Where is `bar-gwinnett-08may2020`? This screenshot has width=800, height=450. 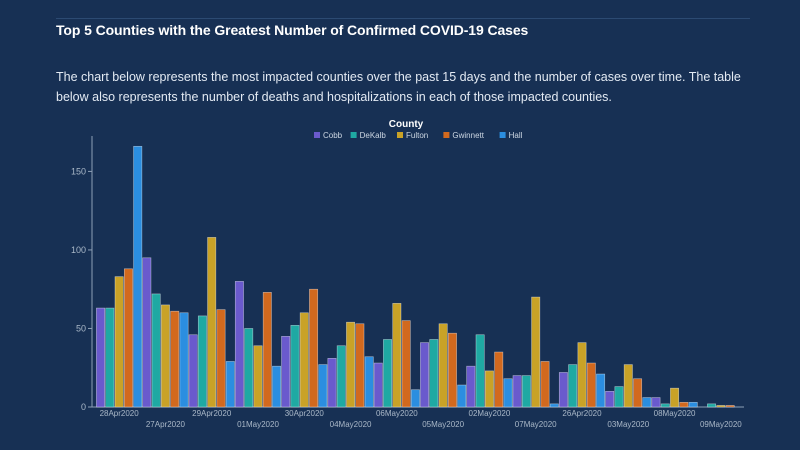
bar-gwinnett-08may2020 is located at coordinates (684, 404).